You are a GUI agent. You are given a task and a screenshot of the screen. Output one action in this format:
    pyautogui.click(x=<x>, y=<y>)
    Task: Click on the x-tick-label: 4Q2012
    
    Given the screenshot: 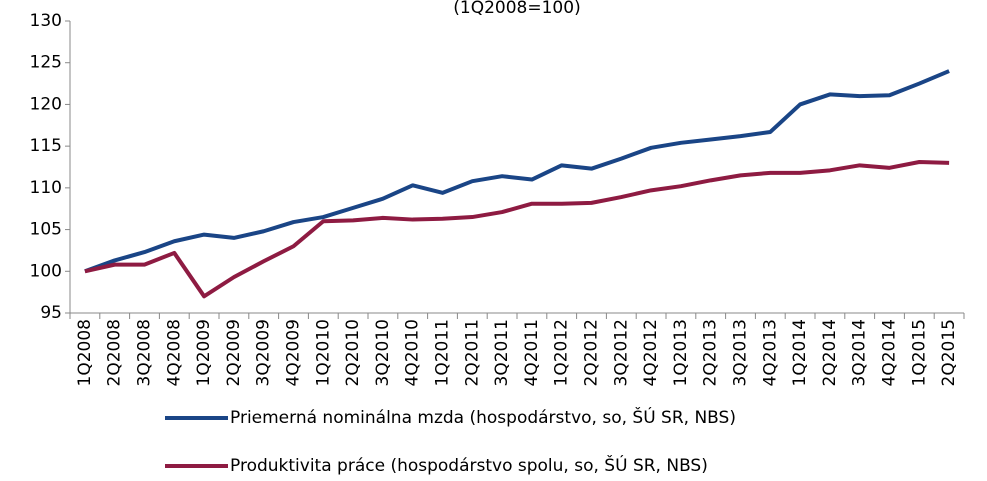 What is the action you would take?
    pyautogui.click(x=651, y=352)
    